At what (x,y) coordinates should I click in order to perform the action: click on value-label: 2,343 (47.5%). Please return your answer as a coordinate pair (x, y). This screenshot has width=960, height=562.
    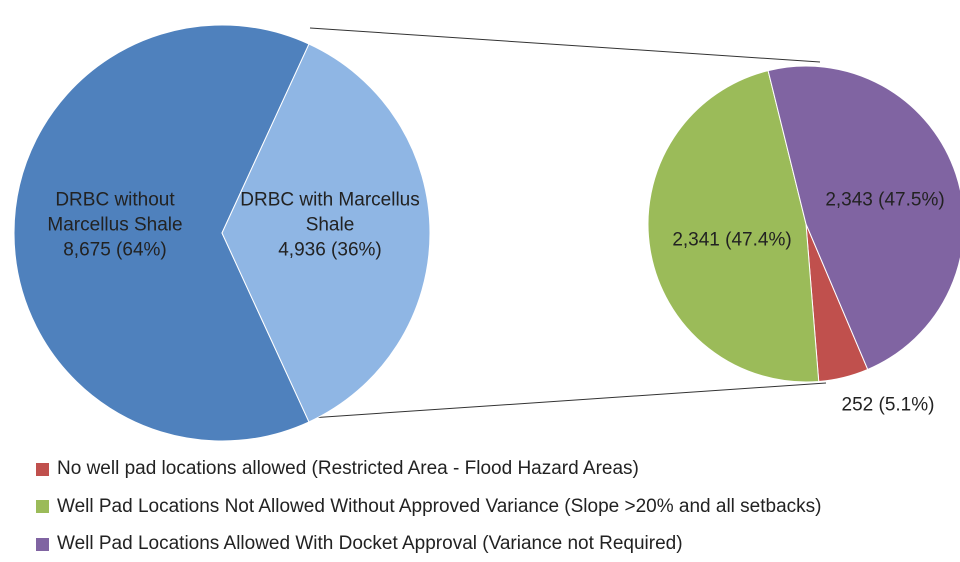
    Looking at the image, I should click on (885, 200).